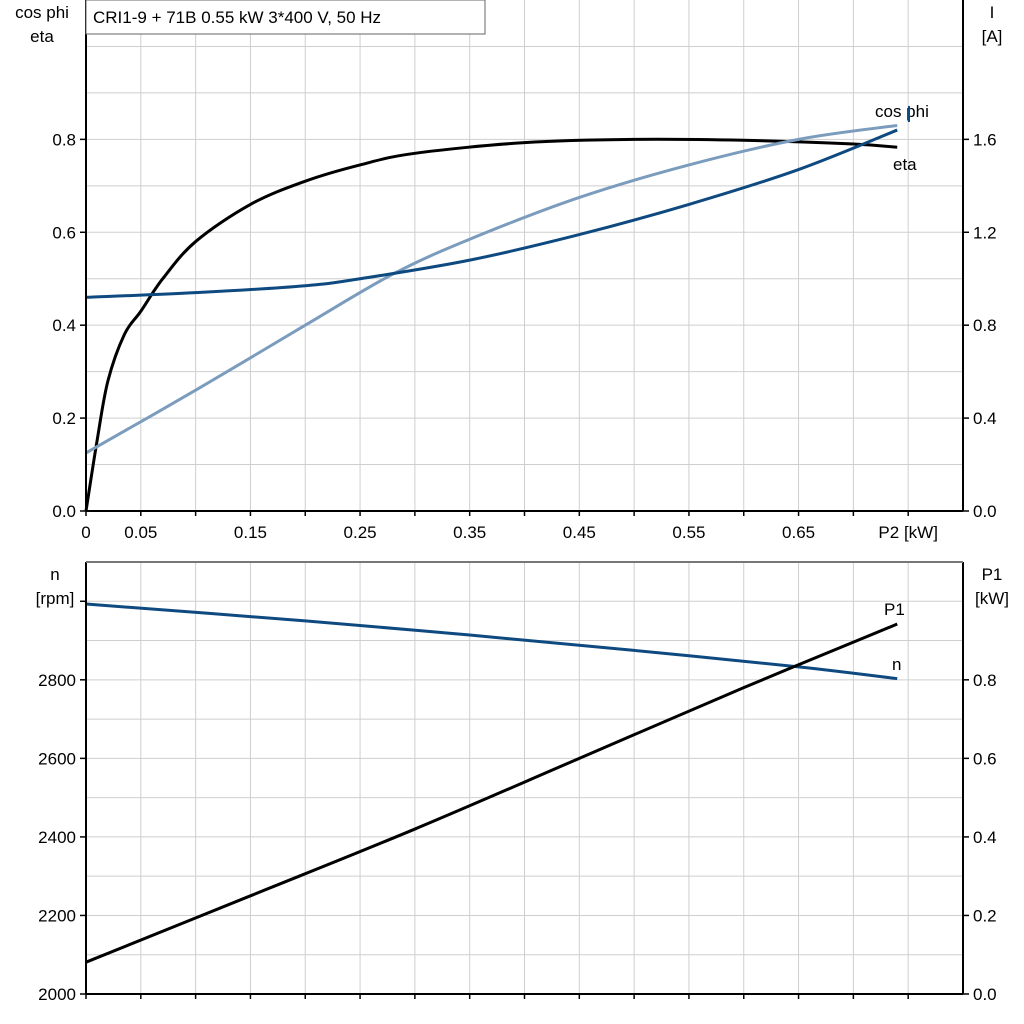 Image resolution: width=1024 pixels, height=1024 pixels. What do you see at coordinates (985, 915) in the screenshot?
I see `y-tick-label-right: 0.2` at bounding box center [985, 915].